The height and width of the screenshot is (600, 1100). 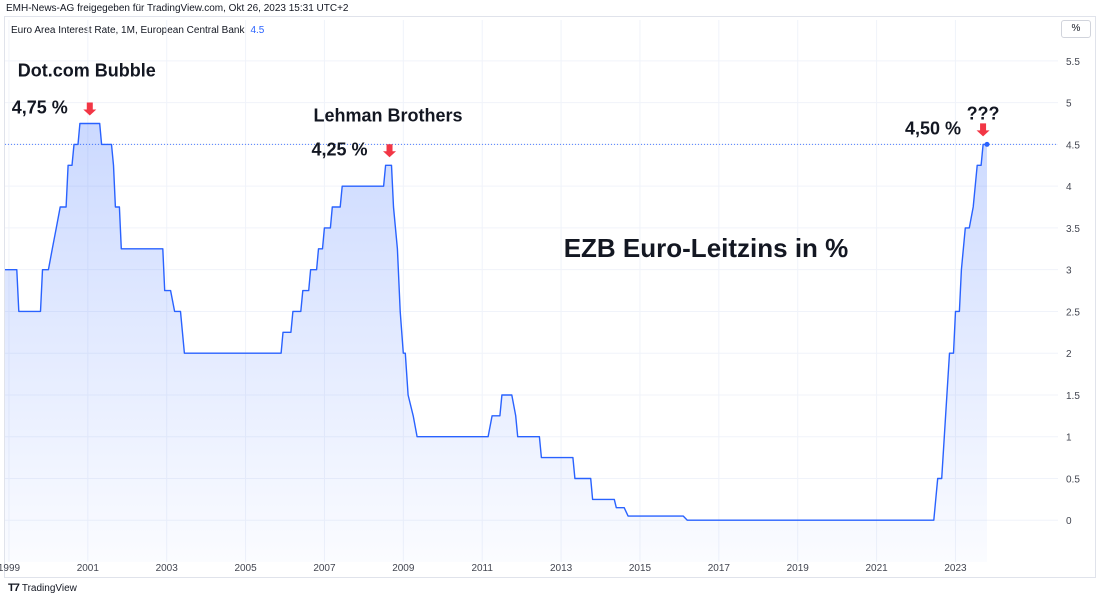 I want to click on y-axis: 0 0.5 1 1.5 2 2.5 3 3.5 4 4.5 5 5.5, so click(x=1073, y=292).